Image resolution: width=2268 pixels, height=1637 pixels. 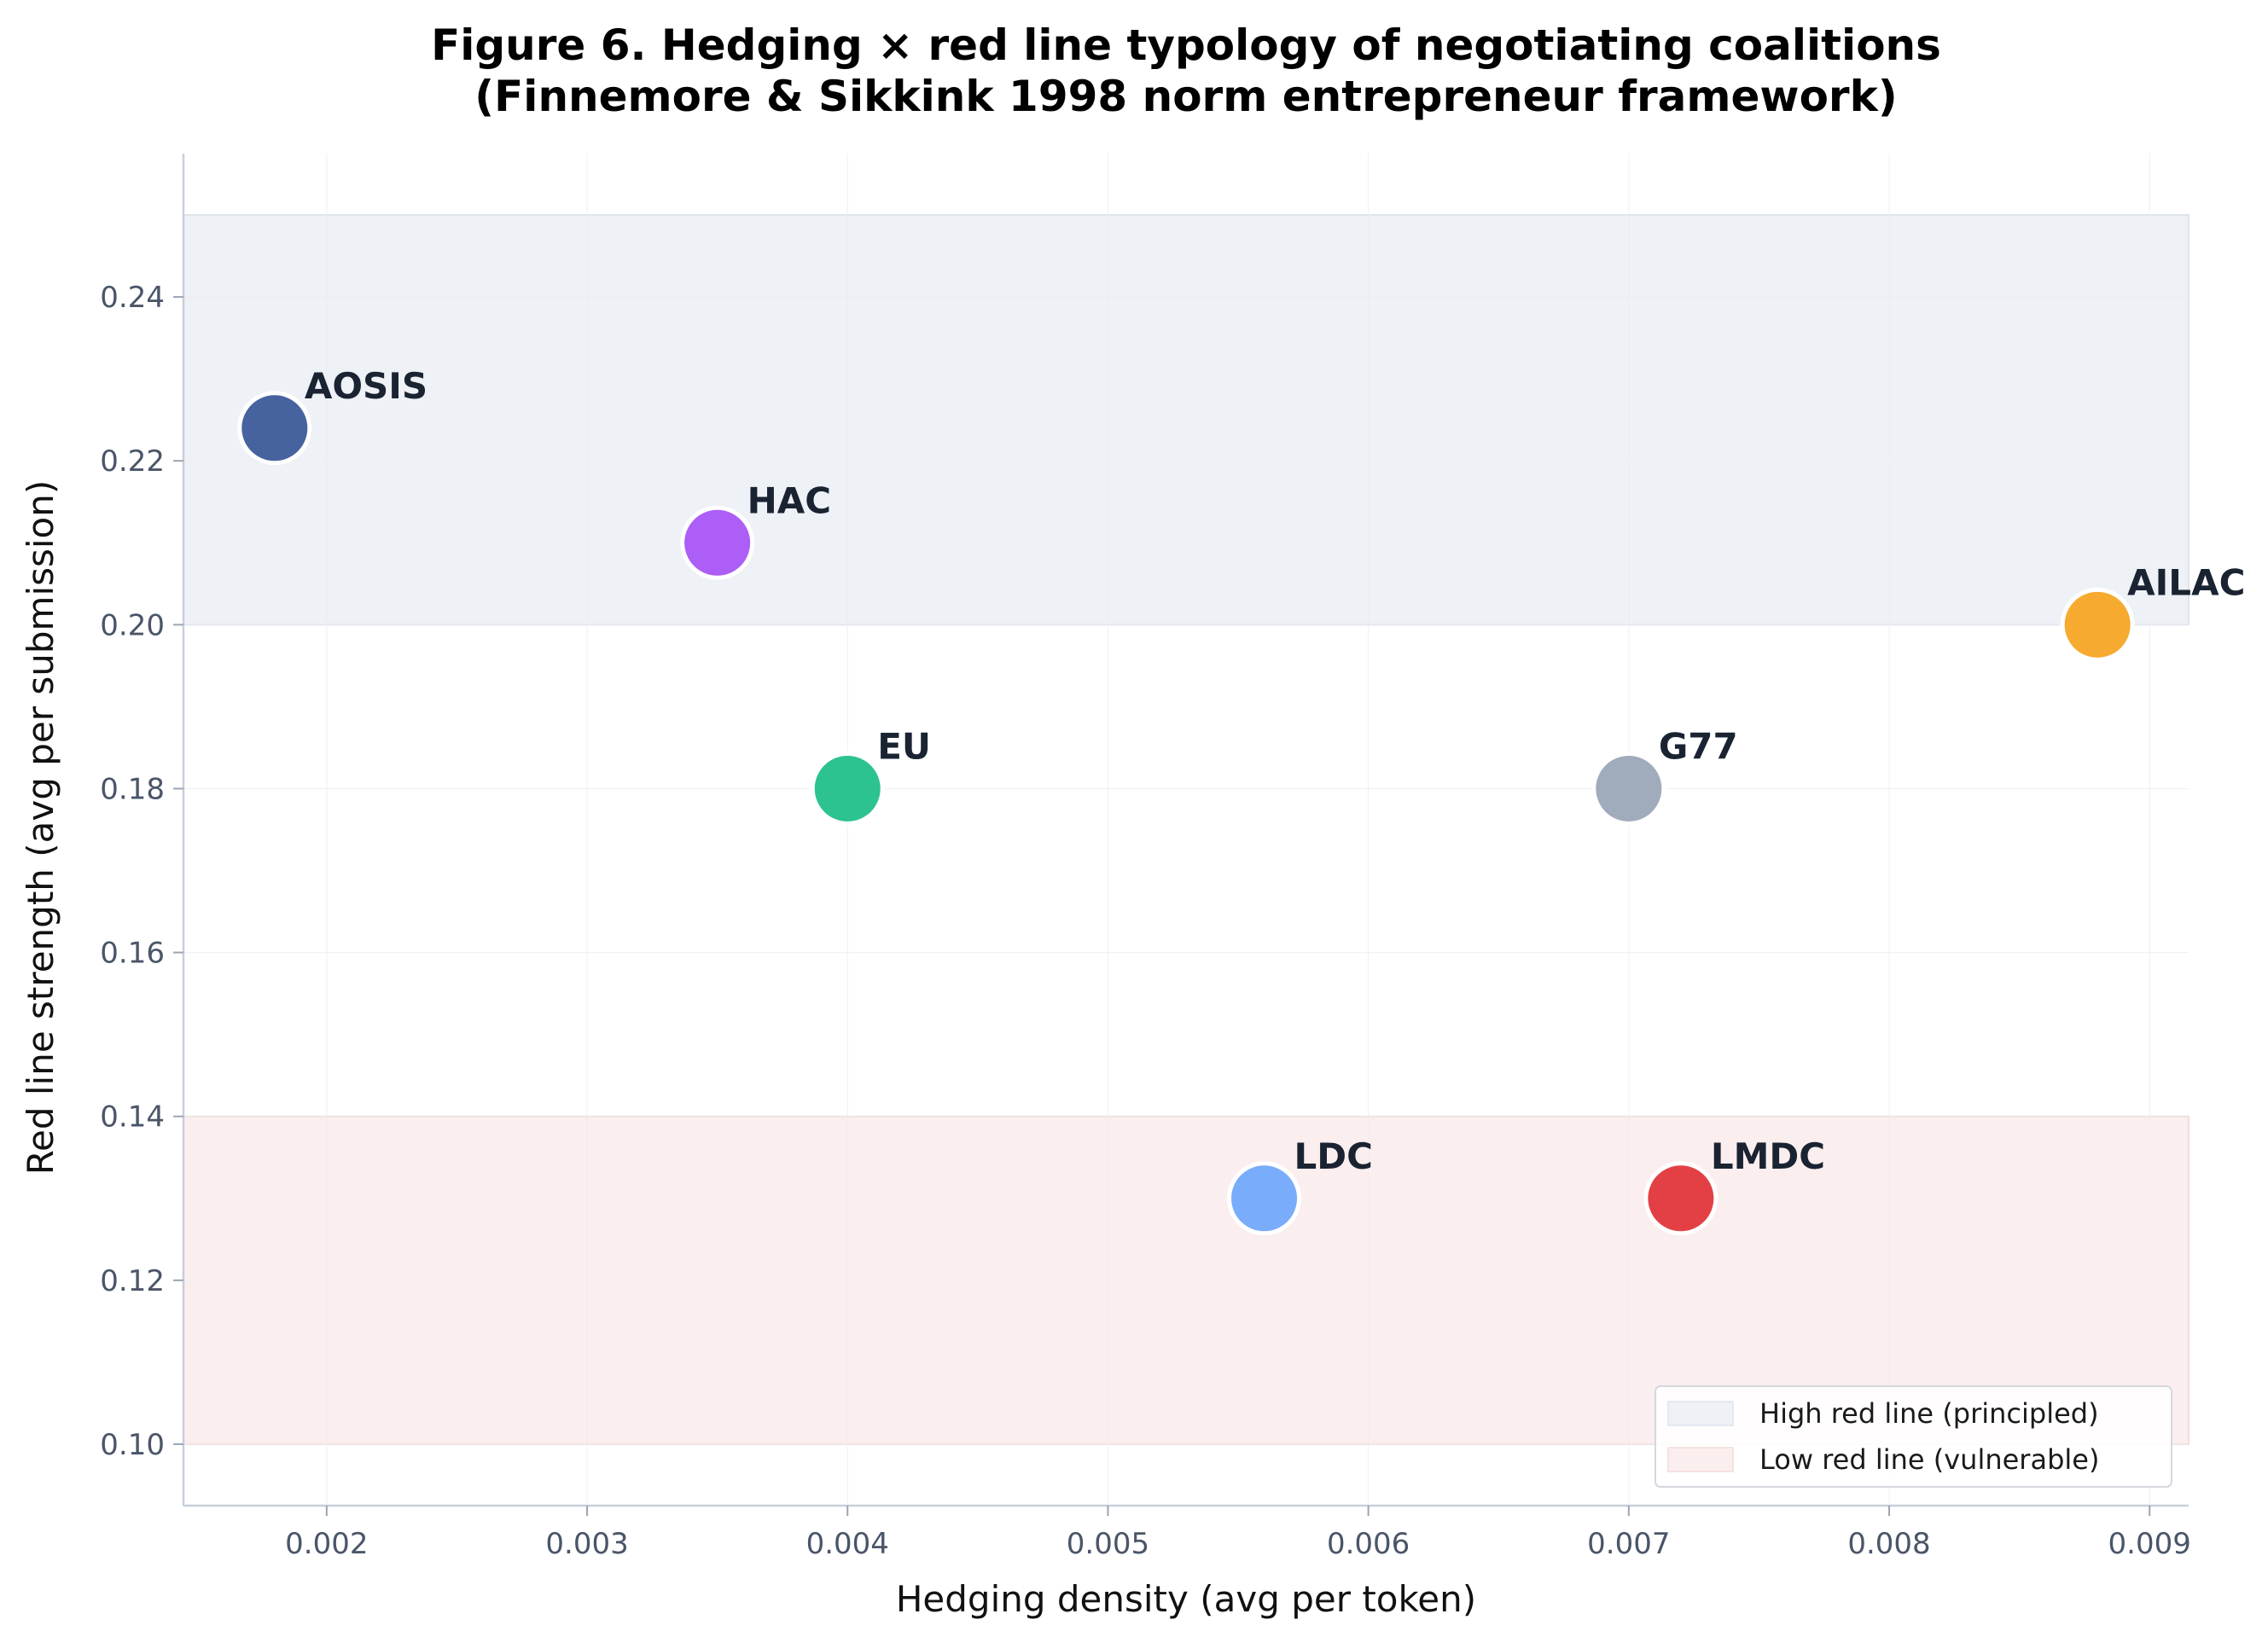 I want to click on y-tick-label: 0.12, so click(x=132, y=1281).